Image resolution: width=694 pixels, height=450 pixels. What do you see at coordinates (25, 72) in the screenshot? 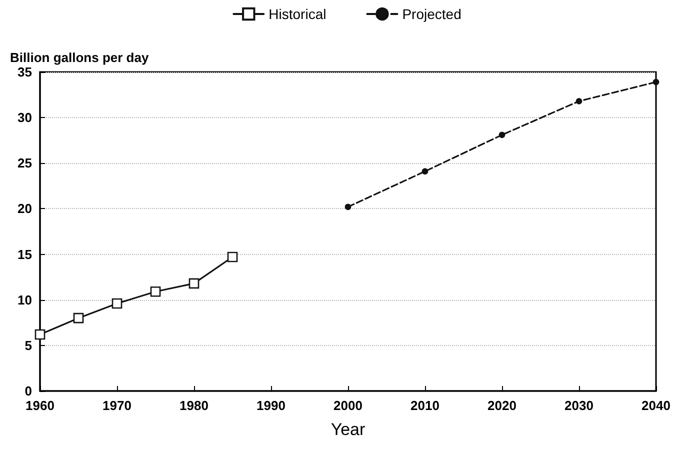
I see `y-tick-label: 35` at bounding box center [25, 72].